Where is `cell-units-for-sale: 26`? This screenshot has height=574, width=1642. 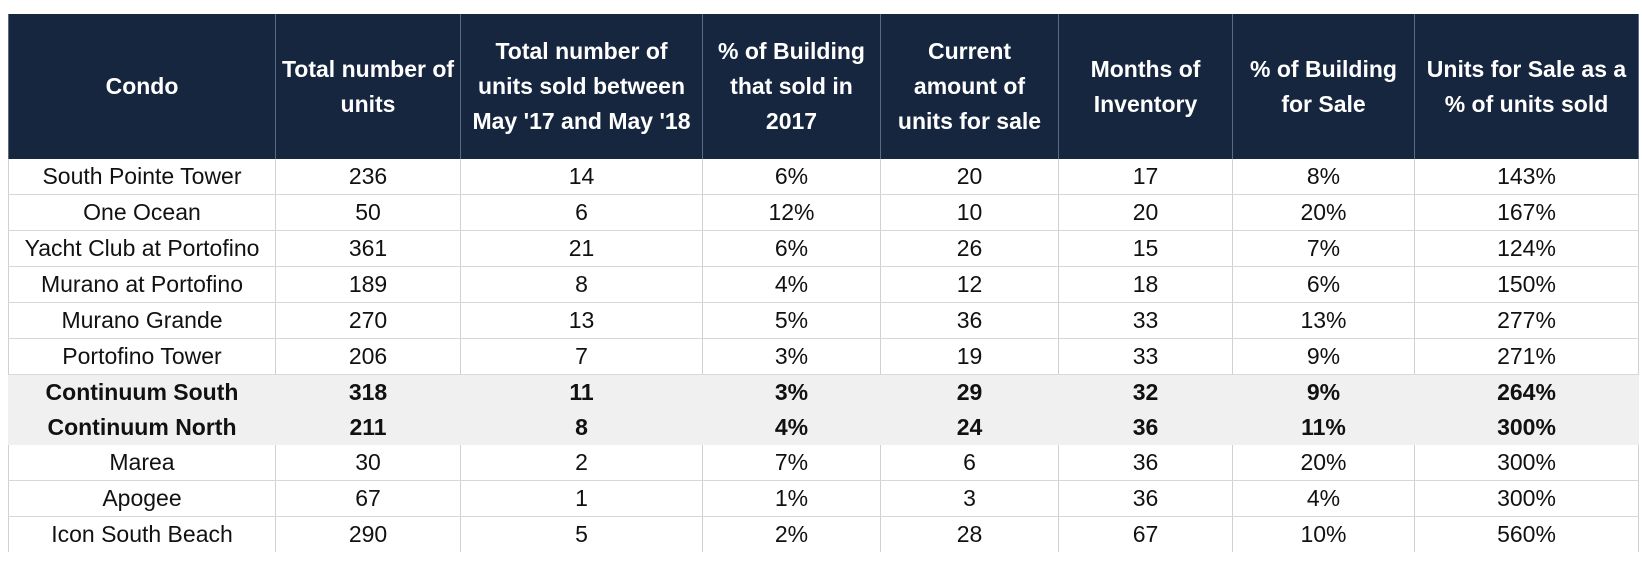
cell-units-for-sale: 26 is located at coordinates (969, 248).